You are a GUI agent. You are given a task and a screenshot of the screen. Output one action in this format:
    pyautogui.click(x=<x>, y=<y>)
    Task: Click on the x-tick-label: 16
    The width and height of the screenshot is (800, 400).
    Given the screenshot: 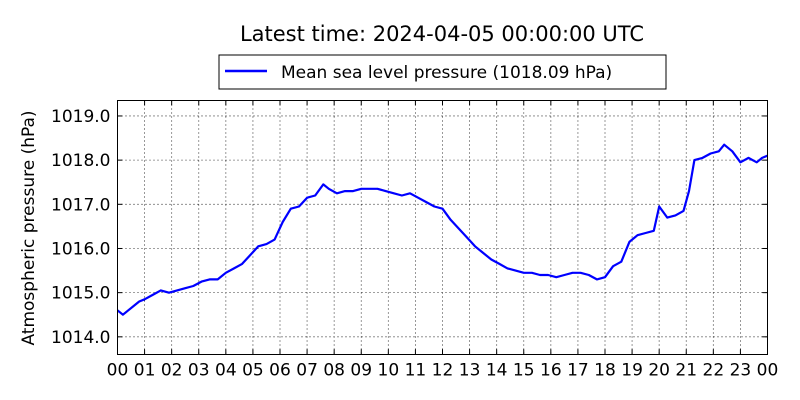 What is the action you would take?
    pyautogui.click(x=551, y=371)
    